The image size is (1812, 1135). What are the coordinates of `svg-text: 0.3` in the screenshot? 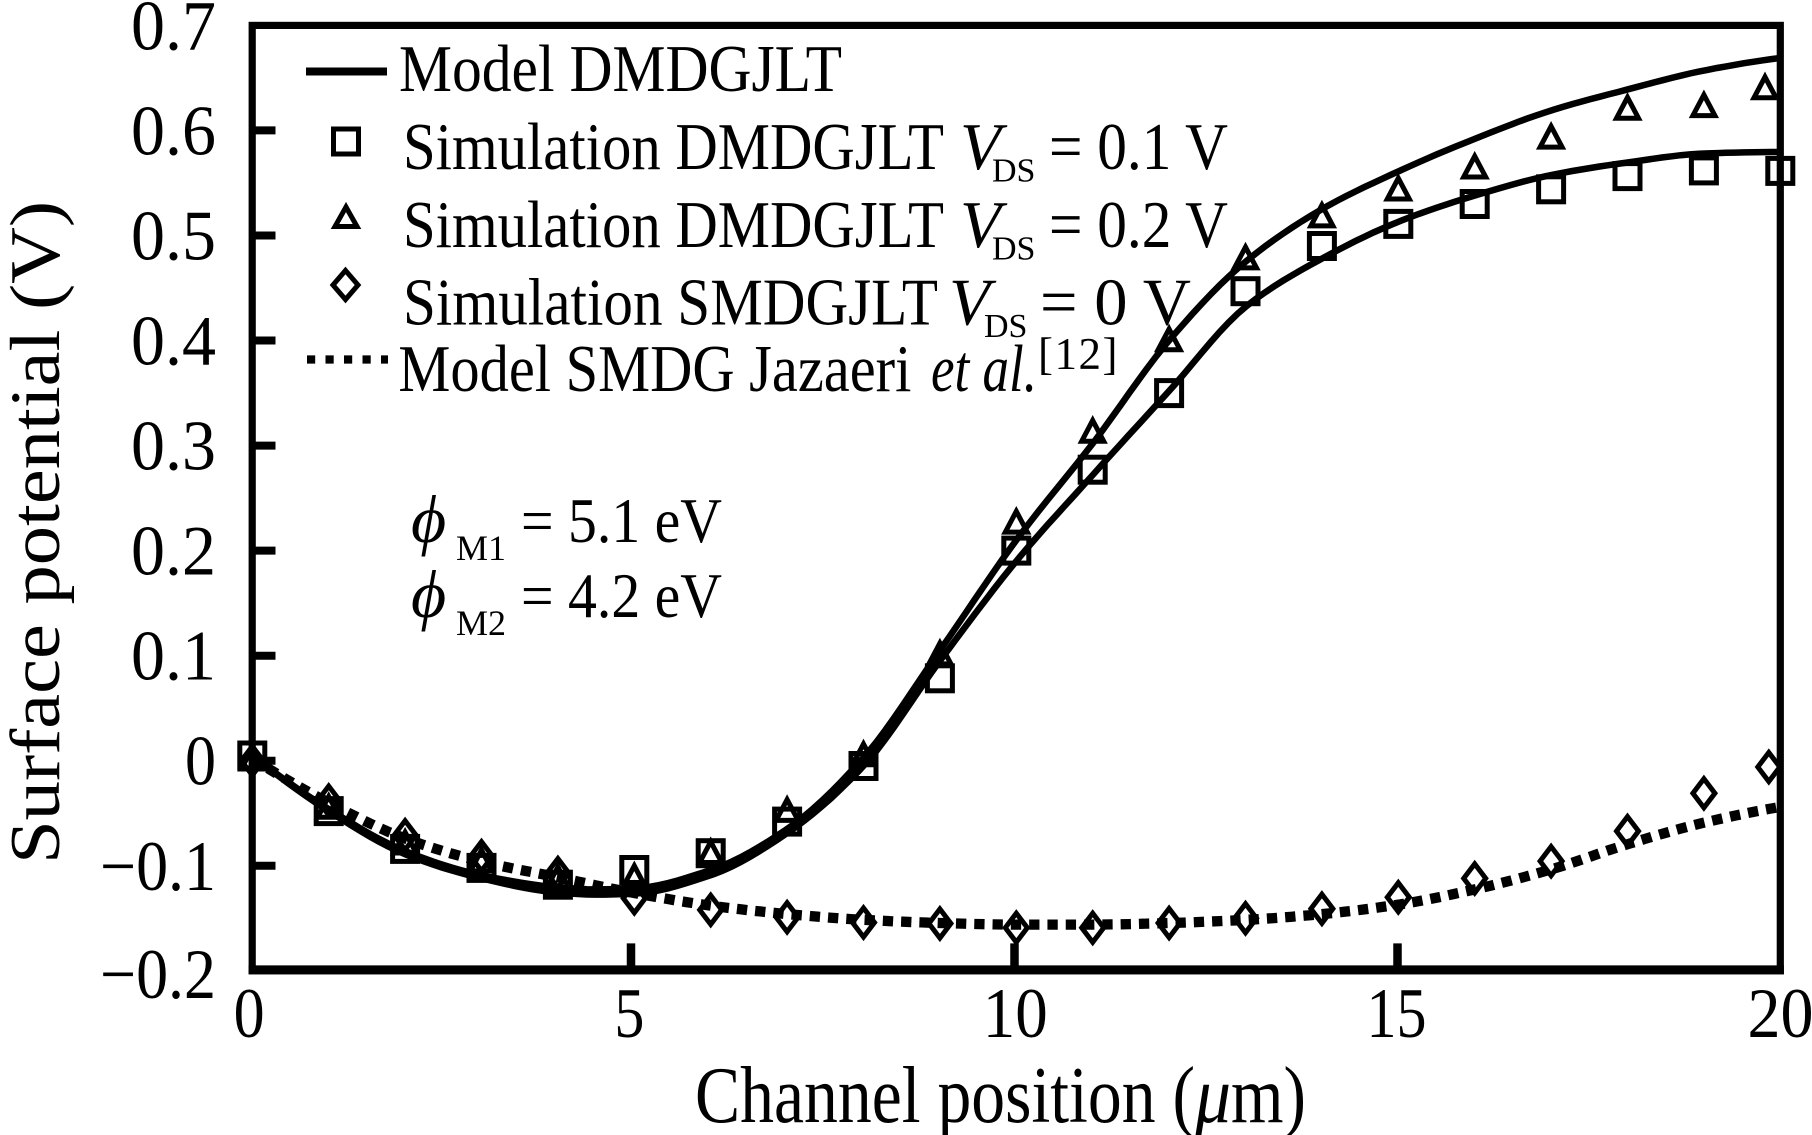 It's located at (173, 447).